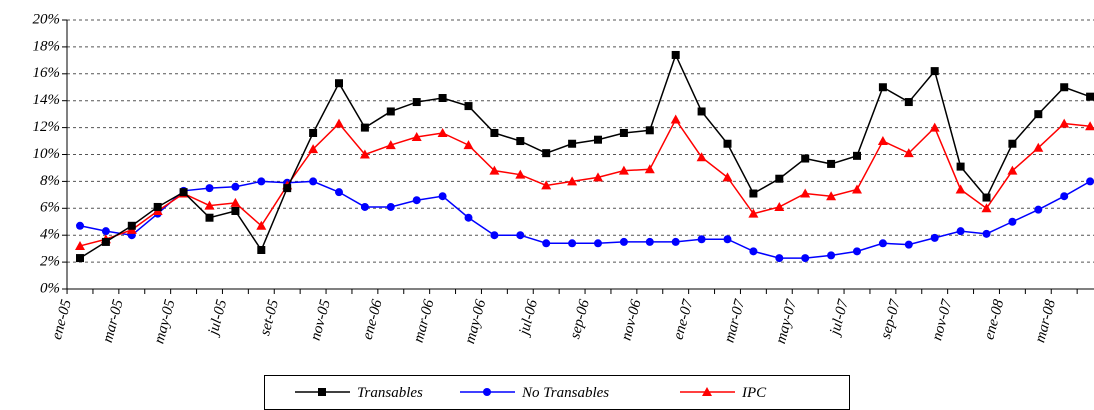 This screenshot has width=1094, height=410. What do you see at coordinates (631, 319) in the screenshot?
I see `x-tick-label: nov-06` at bounding box center [631, 319].